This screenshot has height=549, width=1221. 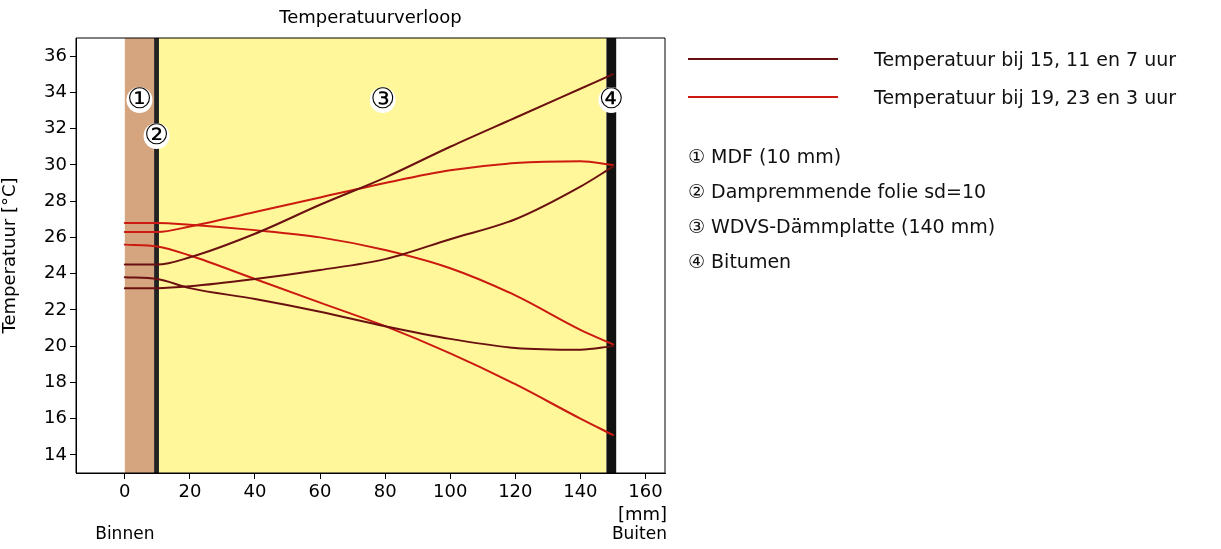 I want to click on band-label: ②, so click(x=156, y=135).